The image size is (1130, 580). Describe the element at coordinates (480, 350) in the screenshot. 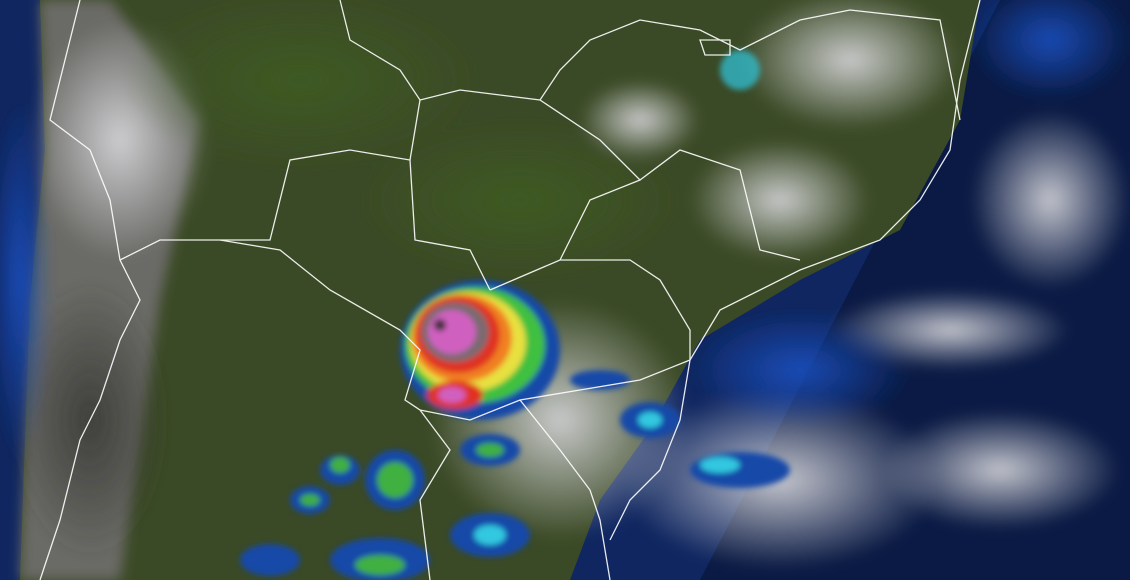

I see `storm-system` at that location.